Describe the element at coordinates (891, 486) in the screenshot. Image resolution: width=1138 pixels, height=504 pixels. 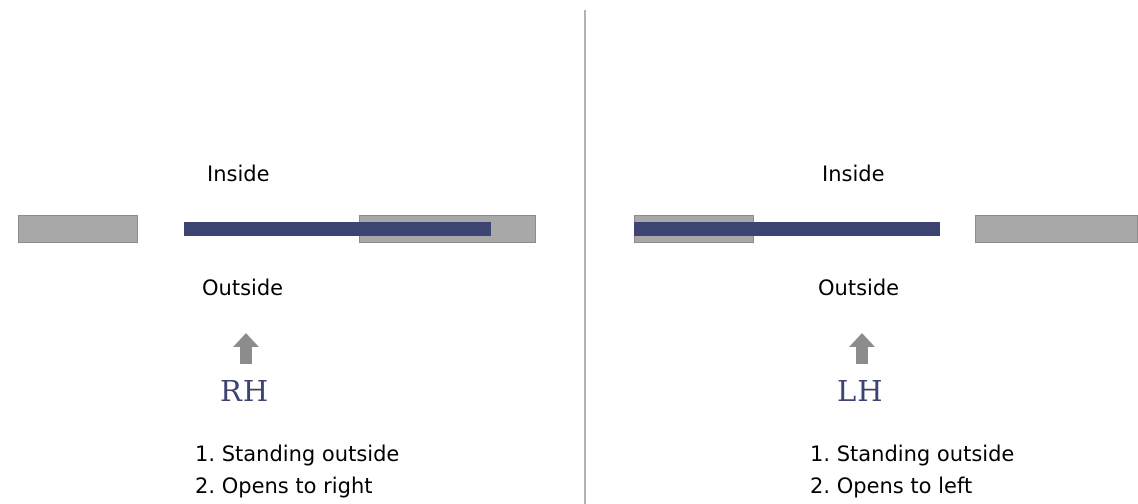
I see `step-item: 2. Opens to left` at that location.